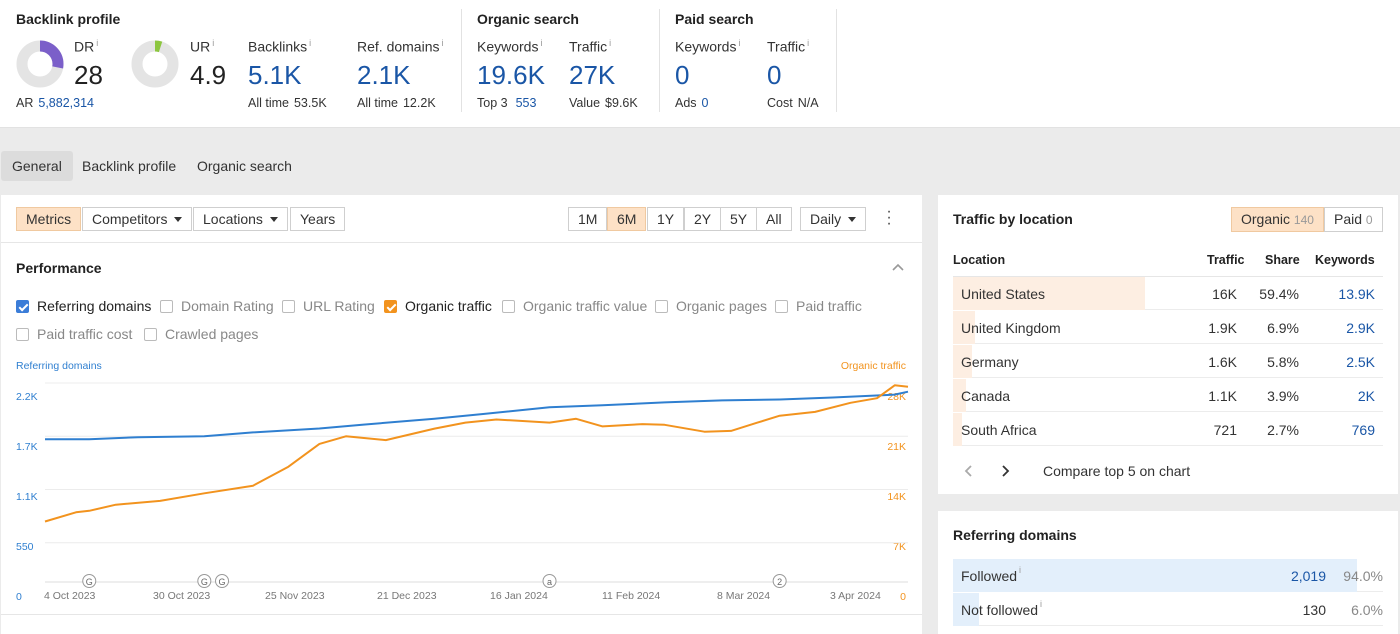  What do you see at coordinates (40, 64) in the screenshot?
I see `dr-donut-icon` at bounding box center [40, 64].